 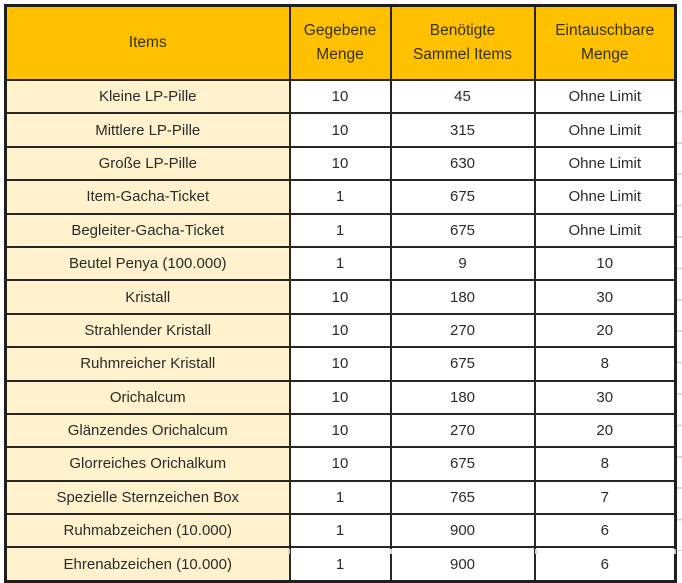 I want to click on item-name-cell: Mittlere LP-Pille, so click(x=147, y=130).